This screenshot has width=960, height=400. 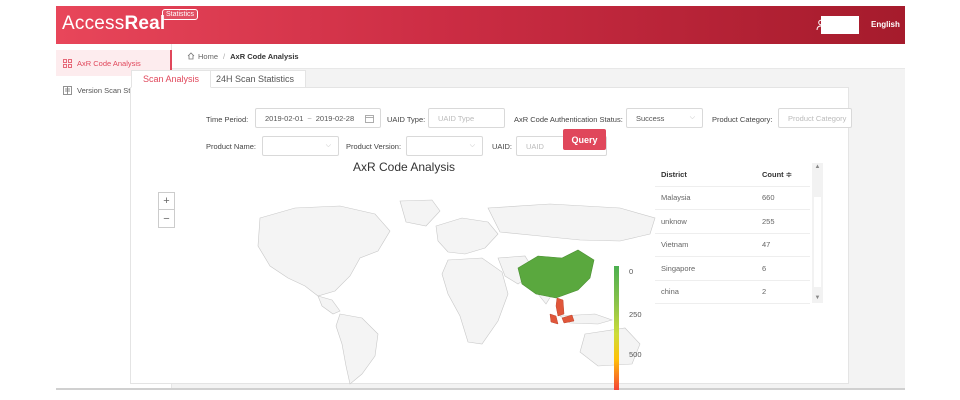 What do you see at coordinates (777, 174) in the screenshot?
I see `column-header-count: Count ≑` at bounding box center [777, 174].